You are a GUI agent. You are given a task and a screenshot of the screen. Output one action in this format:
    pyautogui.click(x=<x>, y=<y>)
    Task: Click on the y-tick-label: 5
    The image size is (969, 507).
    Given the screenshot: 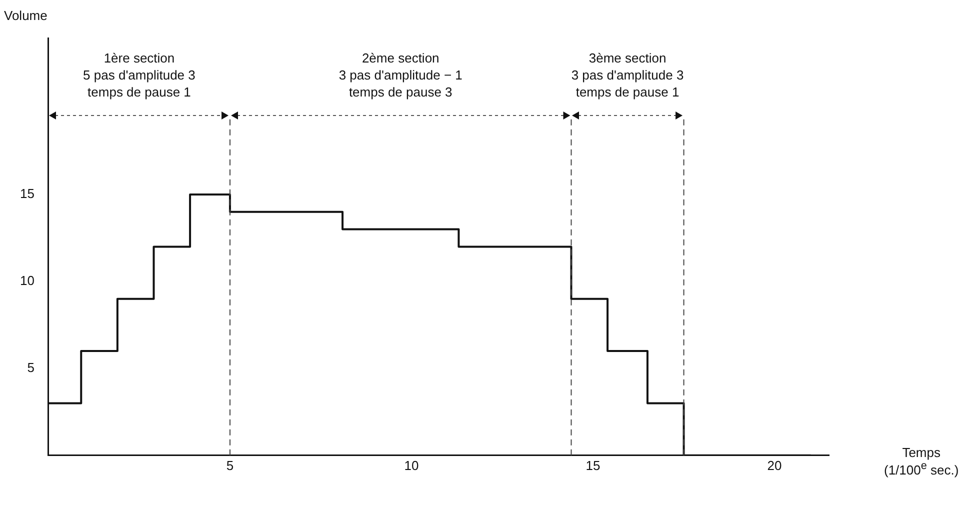 What is the action you would take?
    pyautogui.click(x=30, y=368)
    